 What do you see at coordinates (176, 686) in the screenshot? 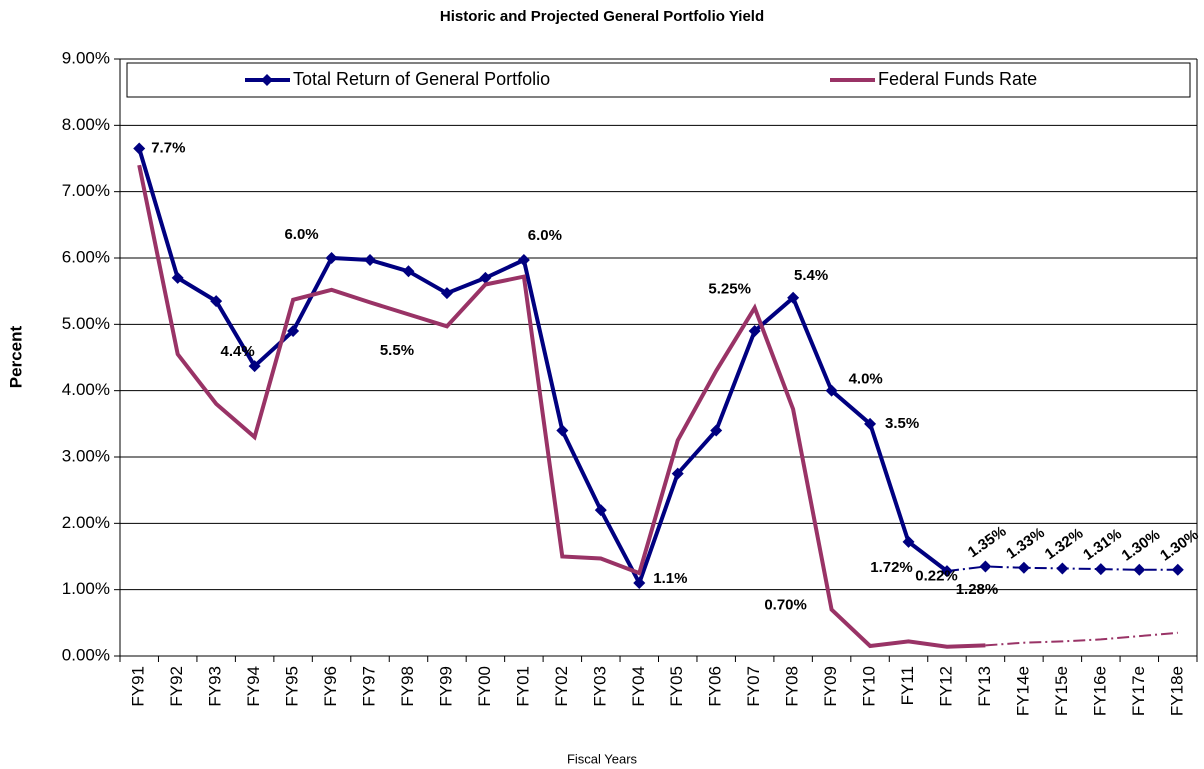
I see `x-tick-label: FY92` at bounding box center [176, 686].